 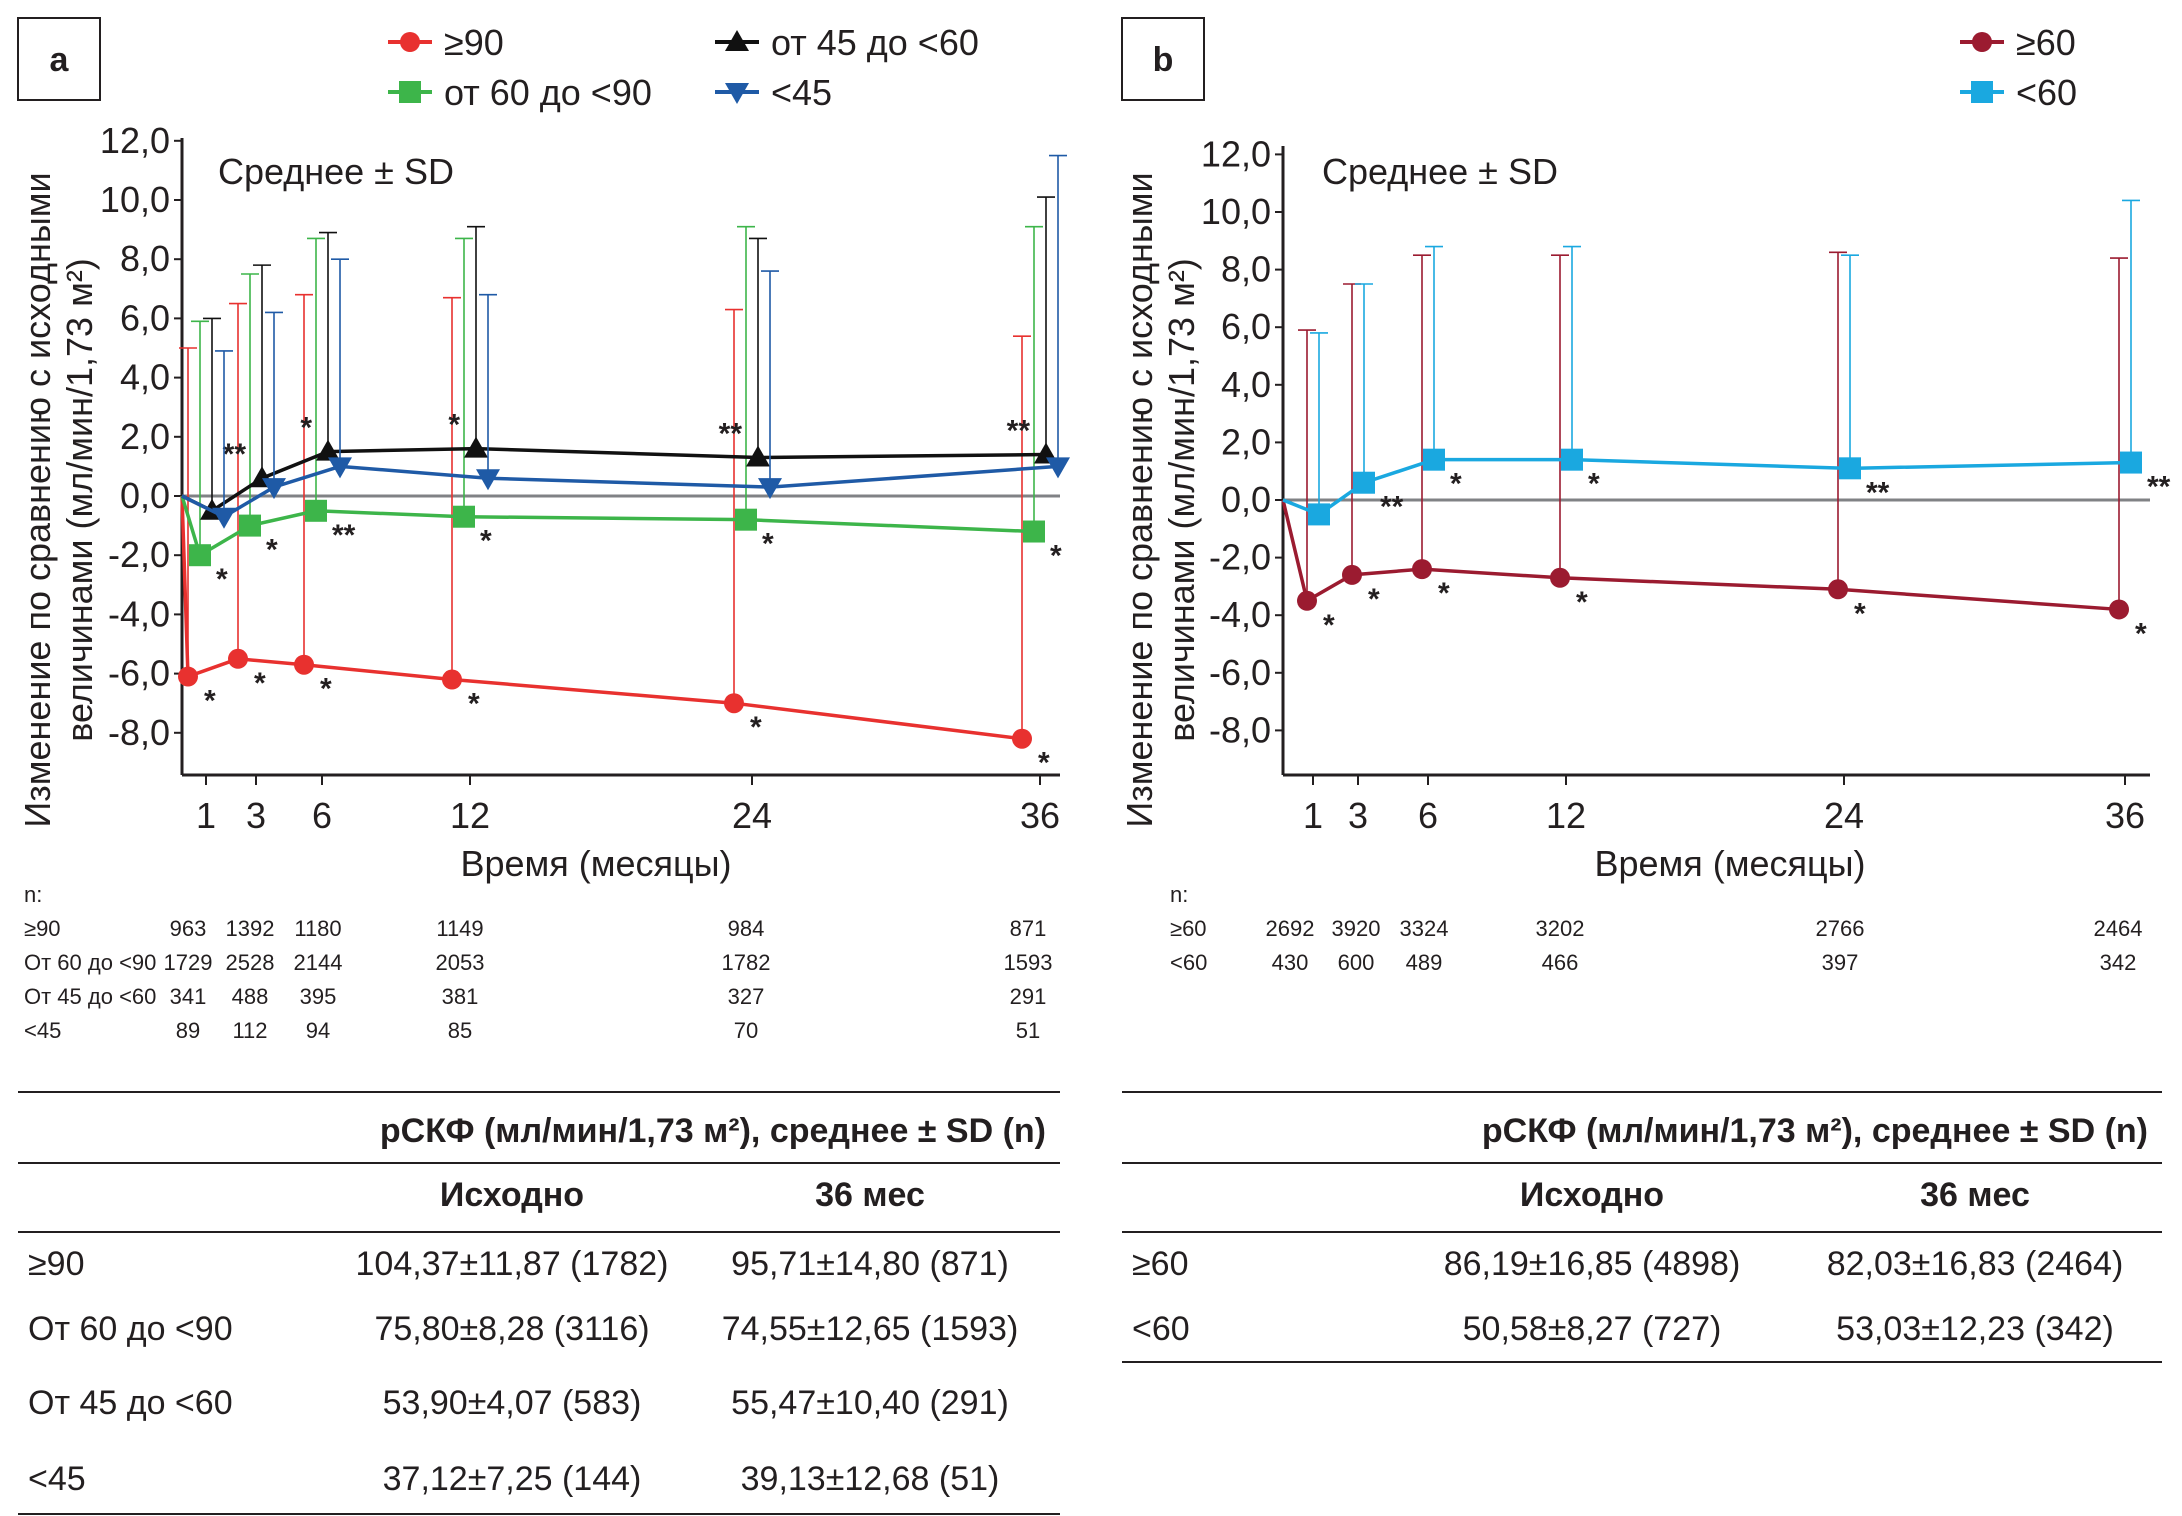 What do you see at coordinates (139, 554) in the screenshot?
I see `y-tick-label: -2,0` at bounding box center [139, 554].